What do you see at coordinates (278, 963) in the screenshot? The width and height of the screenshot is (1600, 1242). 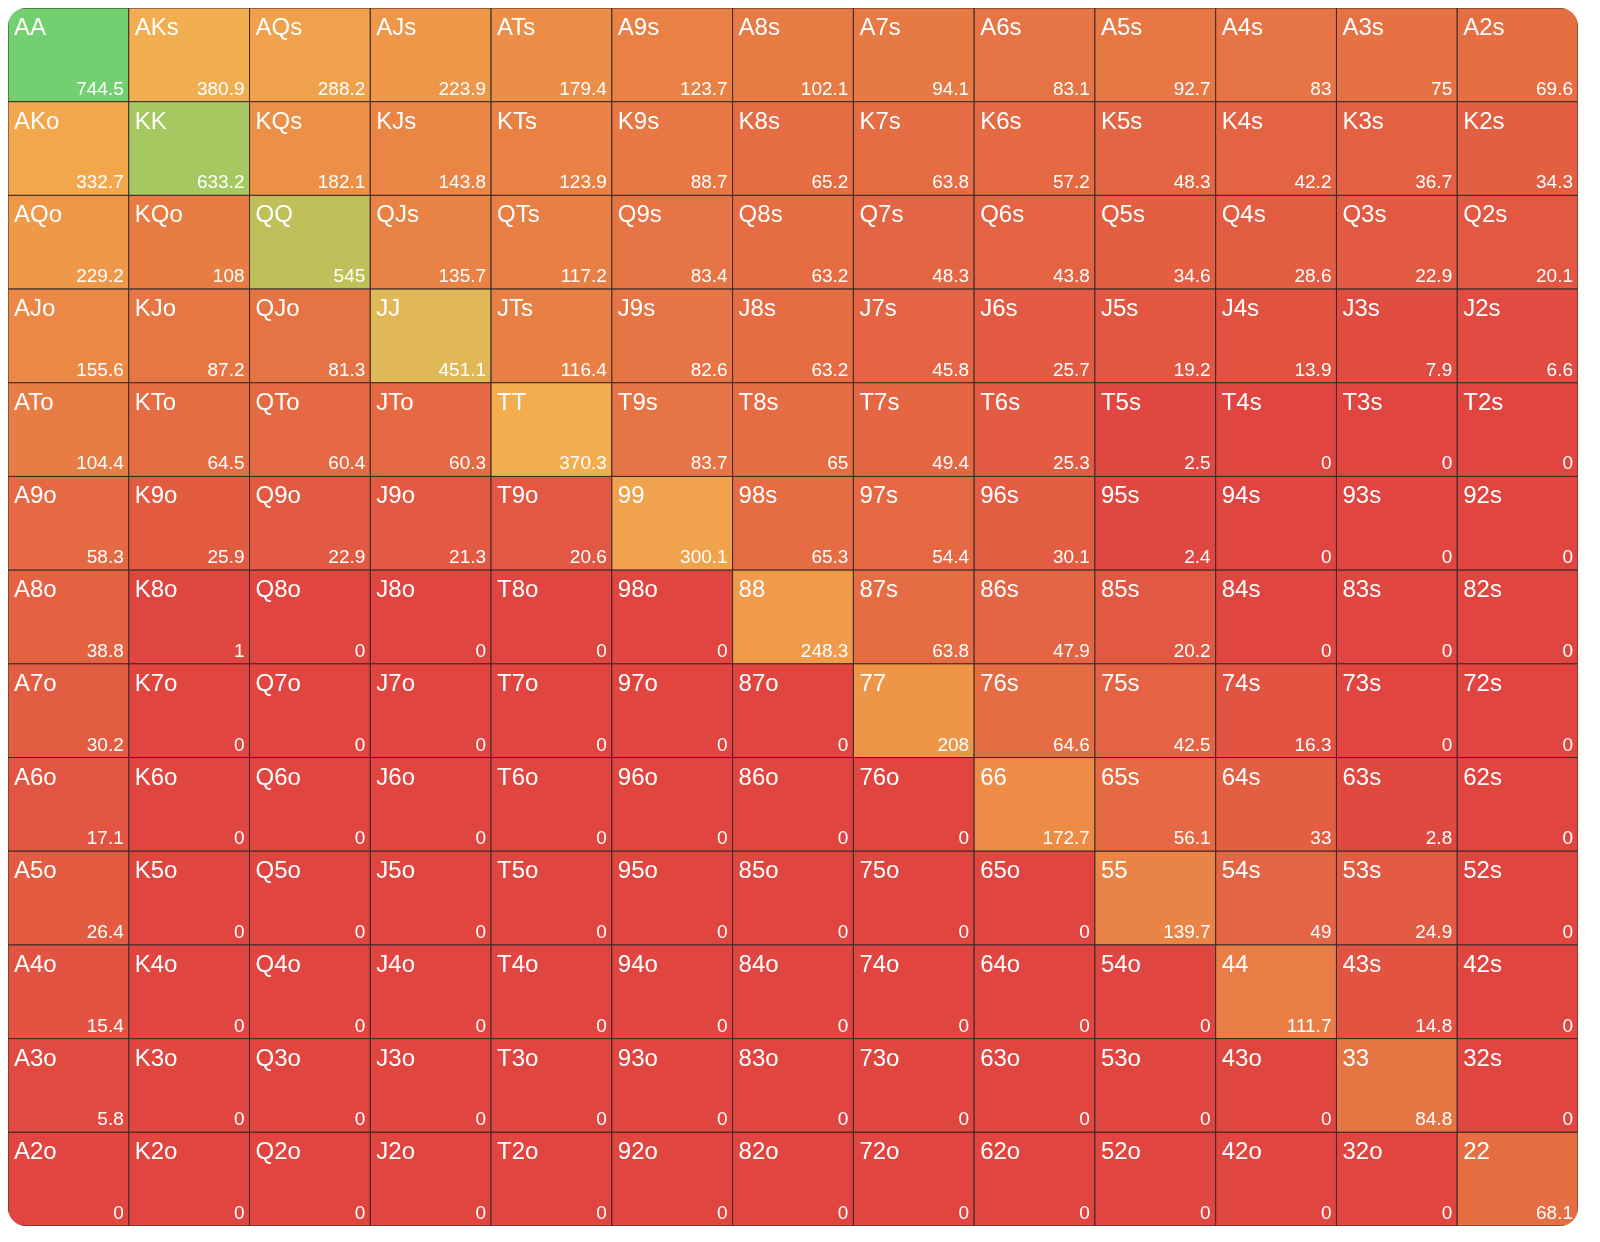 I see `annotation: Q4o` at bounding box center [278, 963].